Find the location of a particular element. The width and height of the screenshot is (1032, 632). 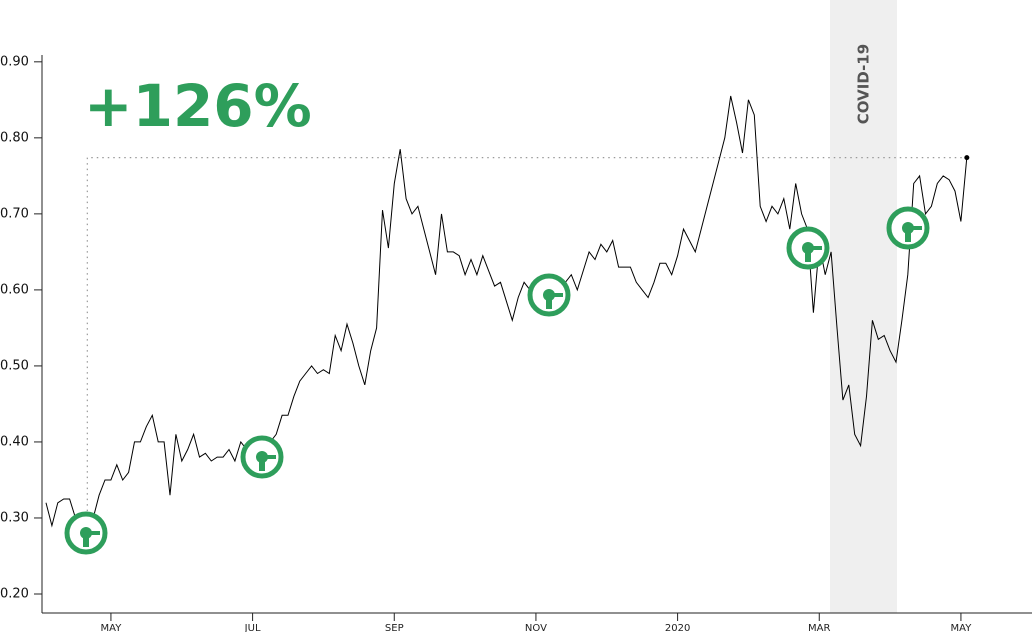

end-point is located at coordinates (967, 158).